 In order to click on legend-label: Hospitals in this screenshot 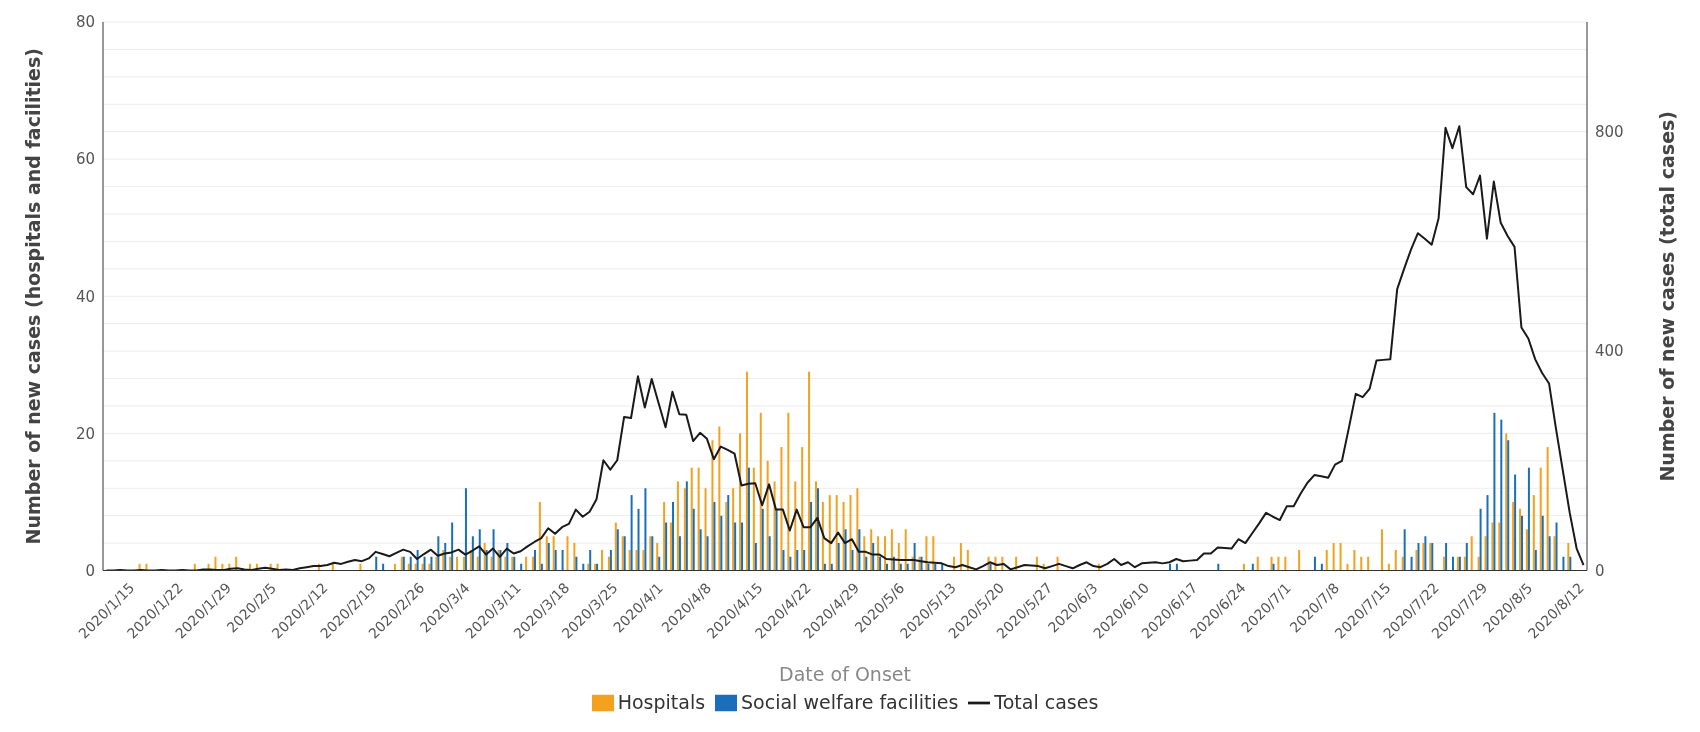, I will do `click(661, 701)`.